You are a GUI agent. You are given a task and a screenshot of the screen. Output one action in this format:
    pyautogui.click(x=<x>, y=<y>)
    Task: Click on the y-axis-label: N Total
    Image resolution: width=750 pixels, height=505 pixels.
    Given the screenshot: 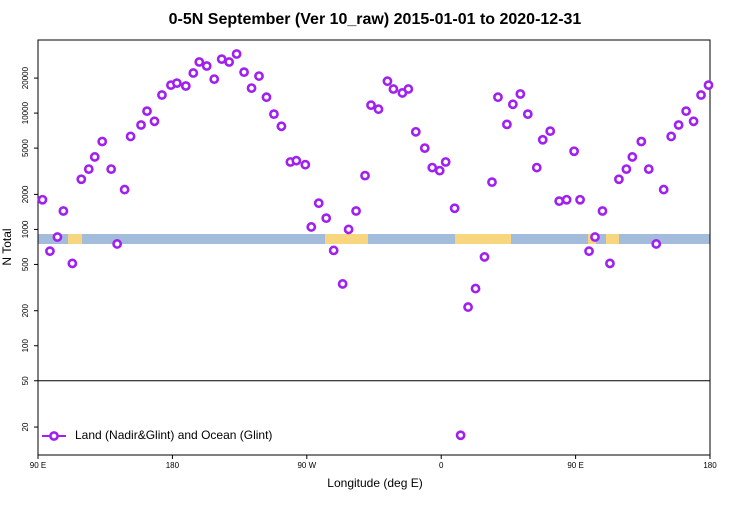 What is the action you would take?
    pyautogui.click(x=7, y=246)
    